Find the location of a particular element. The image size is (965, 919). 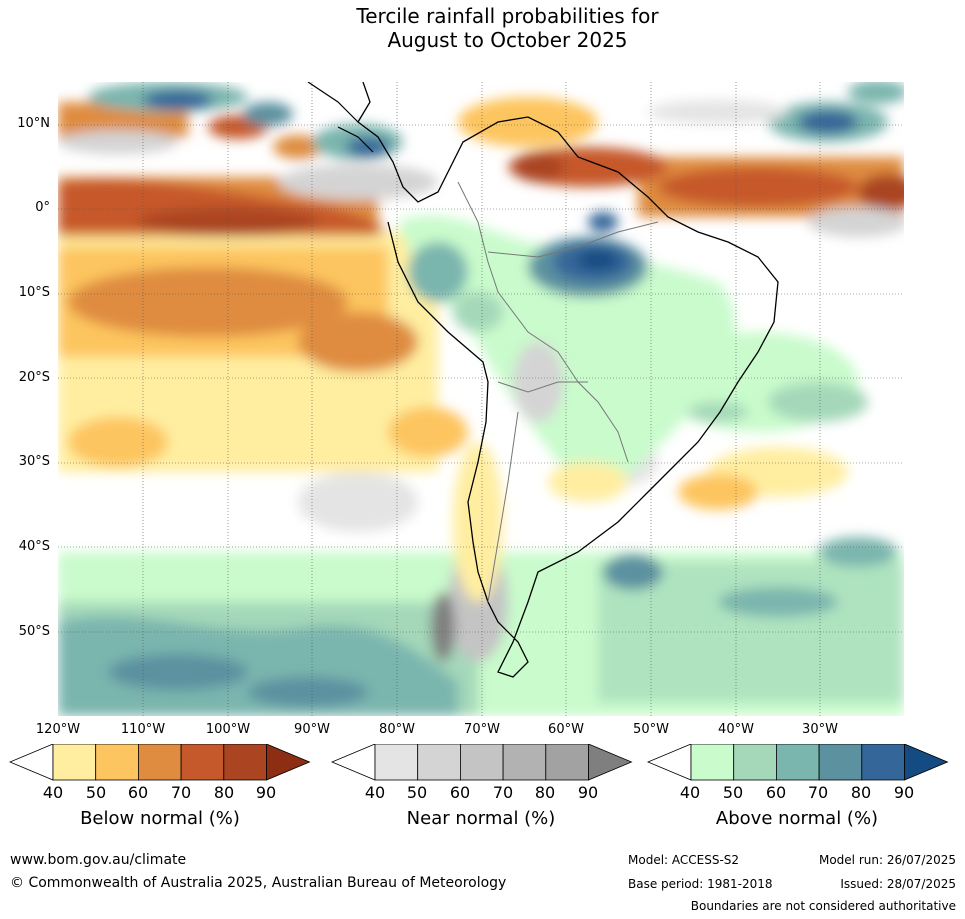

below-colorbar-over-arrow is located at coordinates (288, 762).